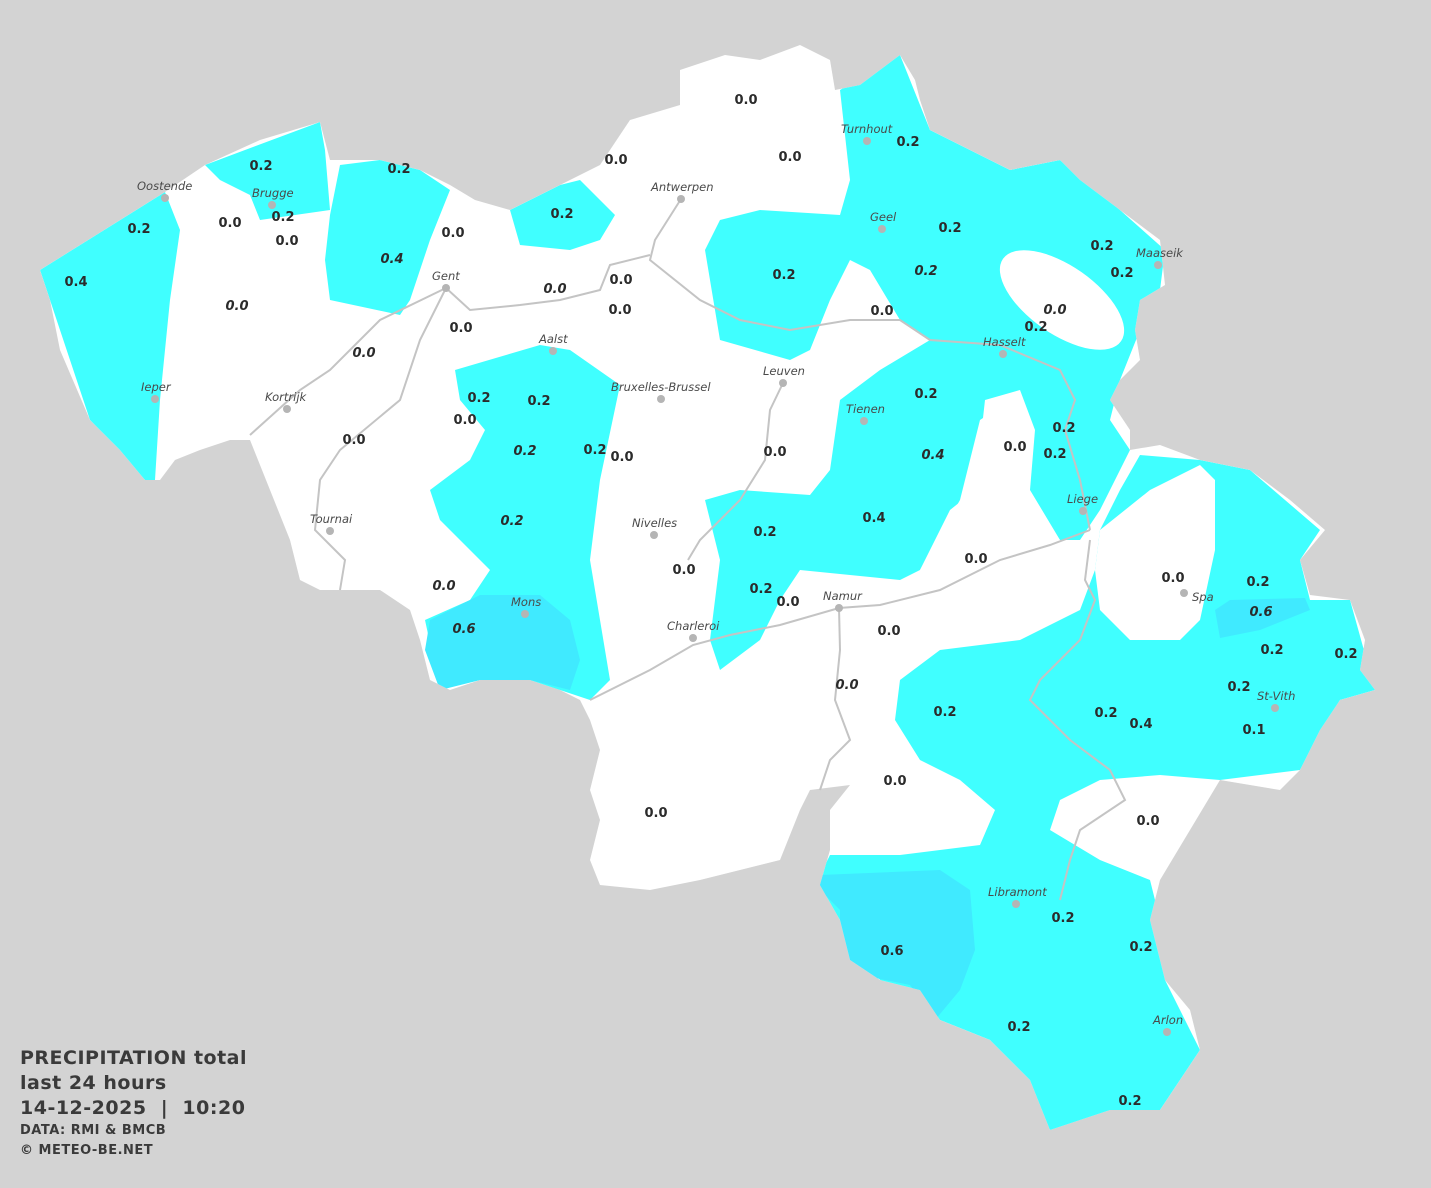 This screenshot has width=1431, height=1188. What do you see at coordinates (87, 1150) in the screenshot?
I see `legend-copyright: © METEO-BE.NET` at bounding box center [87, 1150].